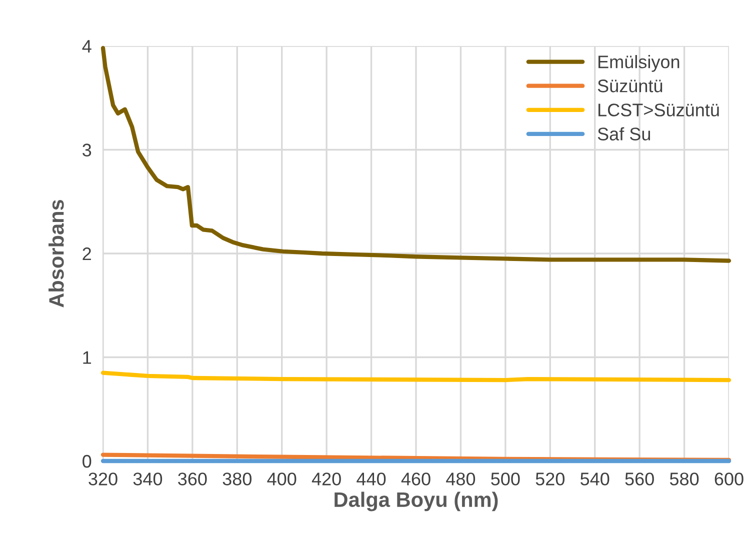  I want to click on x-tick-label: 580, so click(684, 479).